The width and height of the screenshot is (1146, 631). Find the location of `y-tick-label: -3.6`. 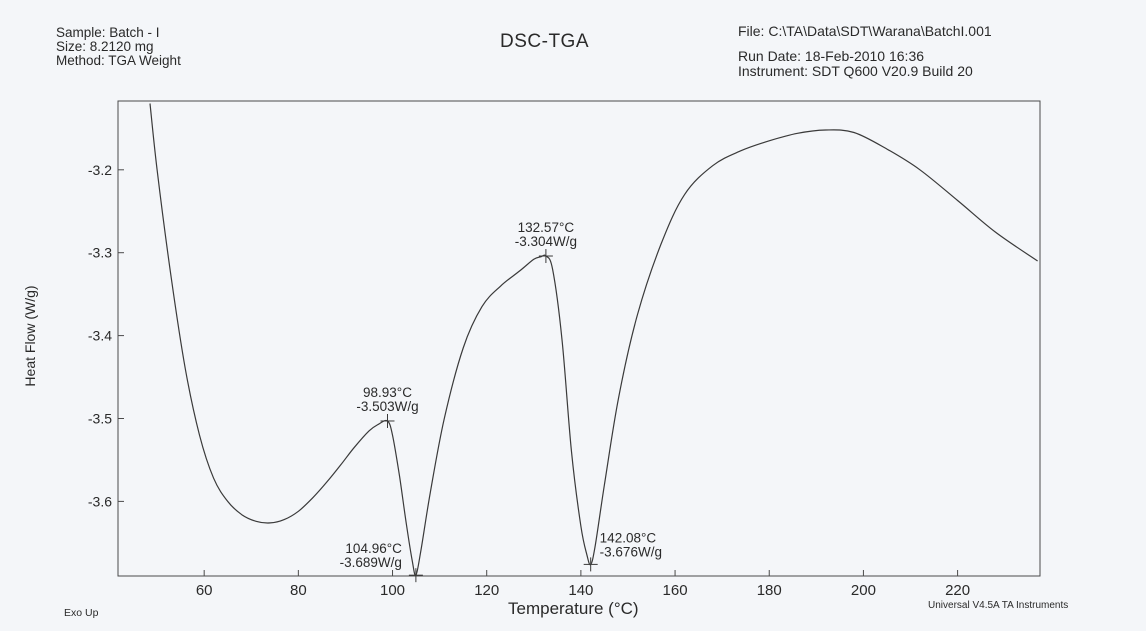

y-tick-label: -3.6 is located at coordinates (100, 501).